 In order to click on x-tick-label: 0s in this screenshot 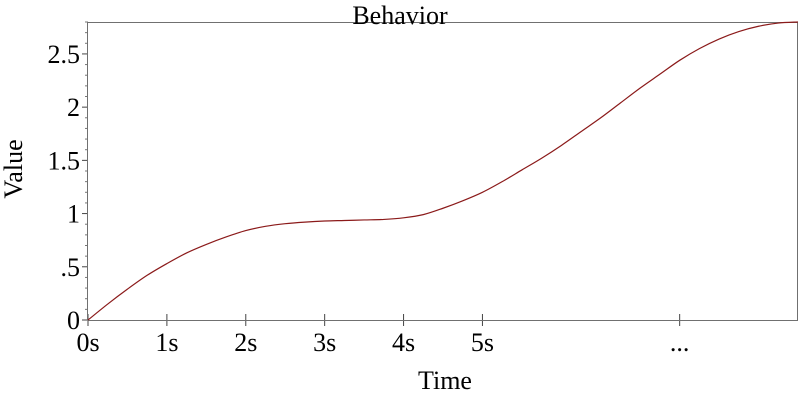, I will do `click(87, 342)`.